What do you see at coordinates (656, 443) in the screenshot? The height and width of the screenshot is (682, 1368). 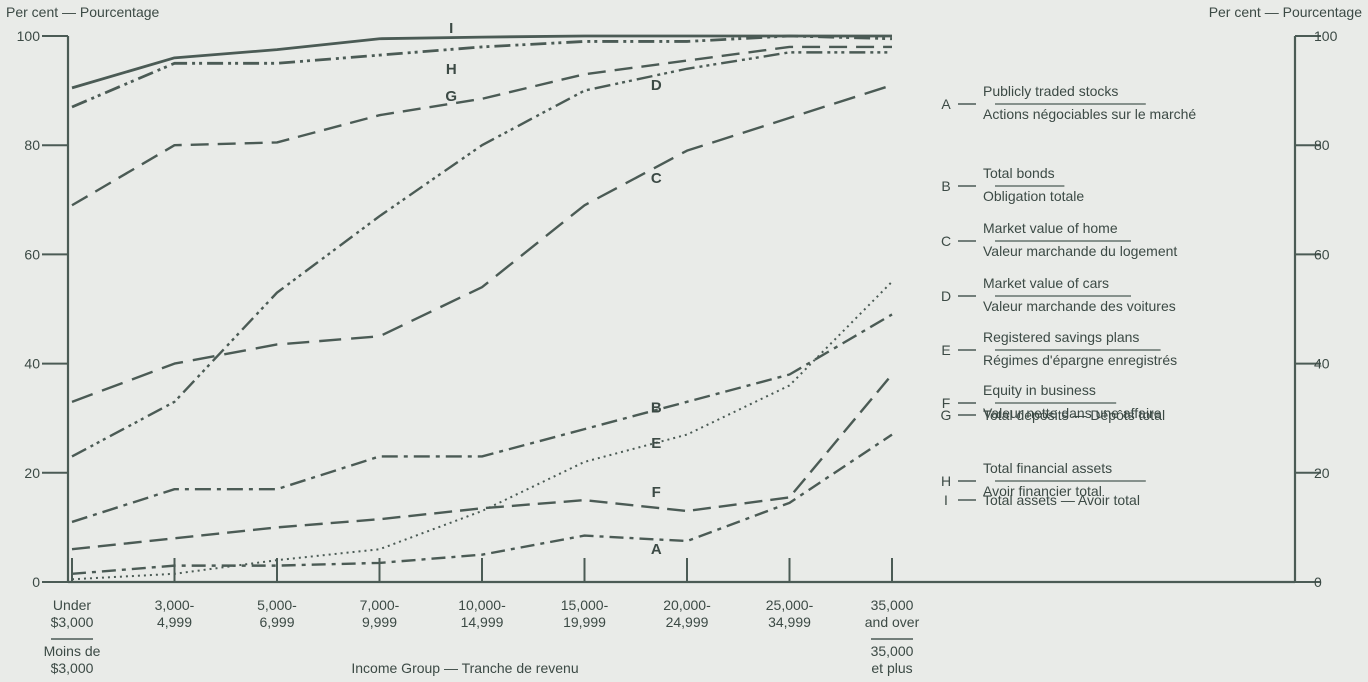 I see `series-label-e: E` at bounding box center [656, 443].